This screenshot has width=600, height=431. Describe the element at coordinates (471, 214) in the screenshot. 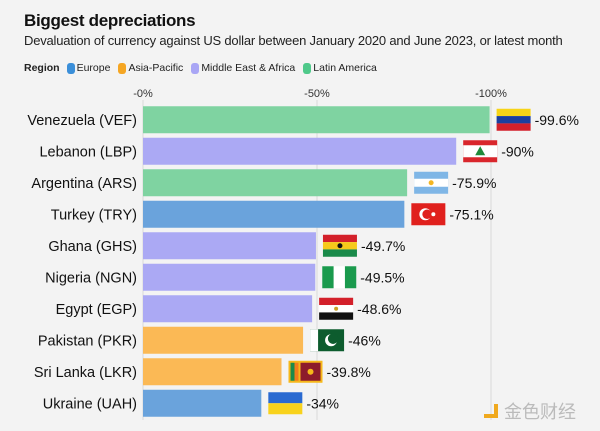

I see `data-label: -75.1%` at that location.